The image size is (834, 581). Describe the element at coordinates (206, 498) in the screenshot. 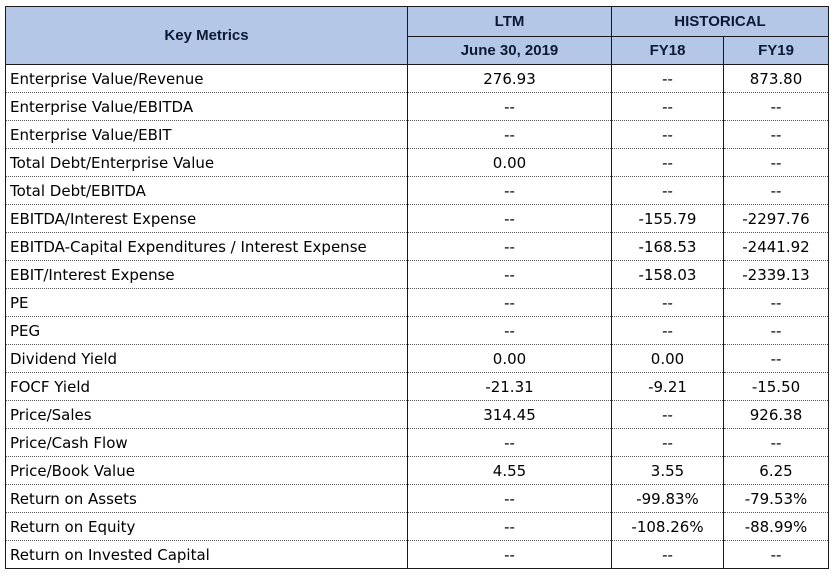

I see `metric-label: Return on Assets` at that location.